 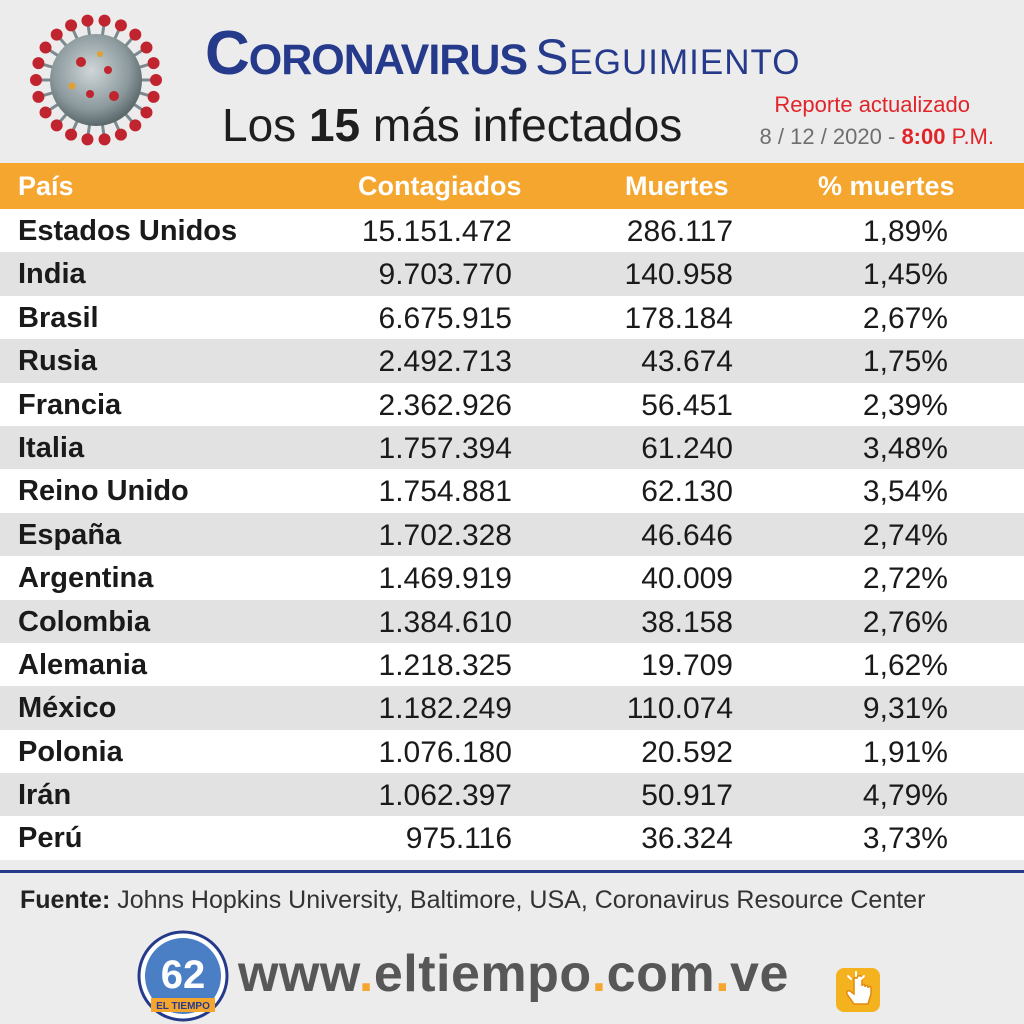 I want to click on cell-death-rate: 2,72%, so click(x=905, y=579).